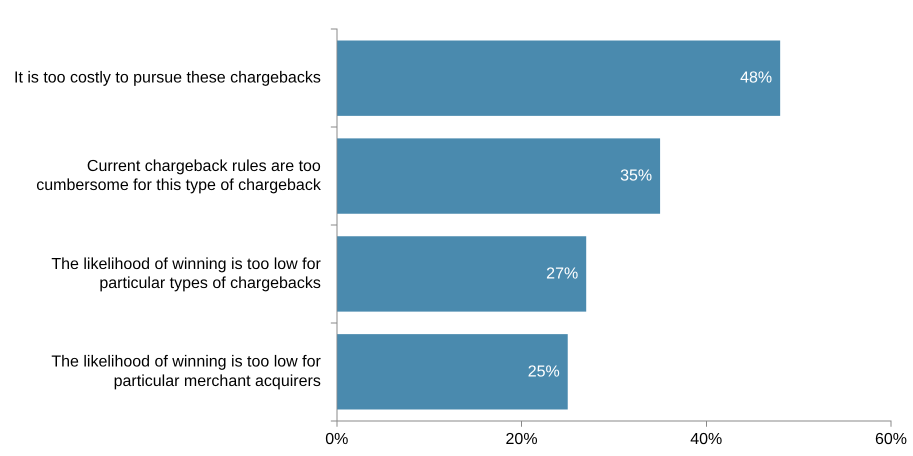 The image size is (913, 456). Describe the element at coordinates (336, 439) in the screenshot. I see `x-tick-label: 0%` at that location.